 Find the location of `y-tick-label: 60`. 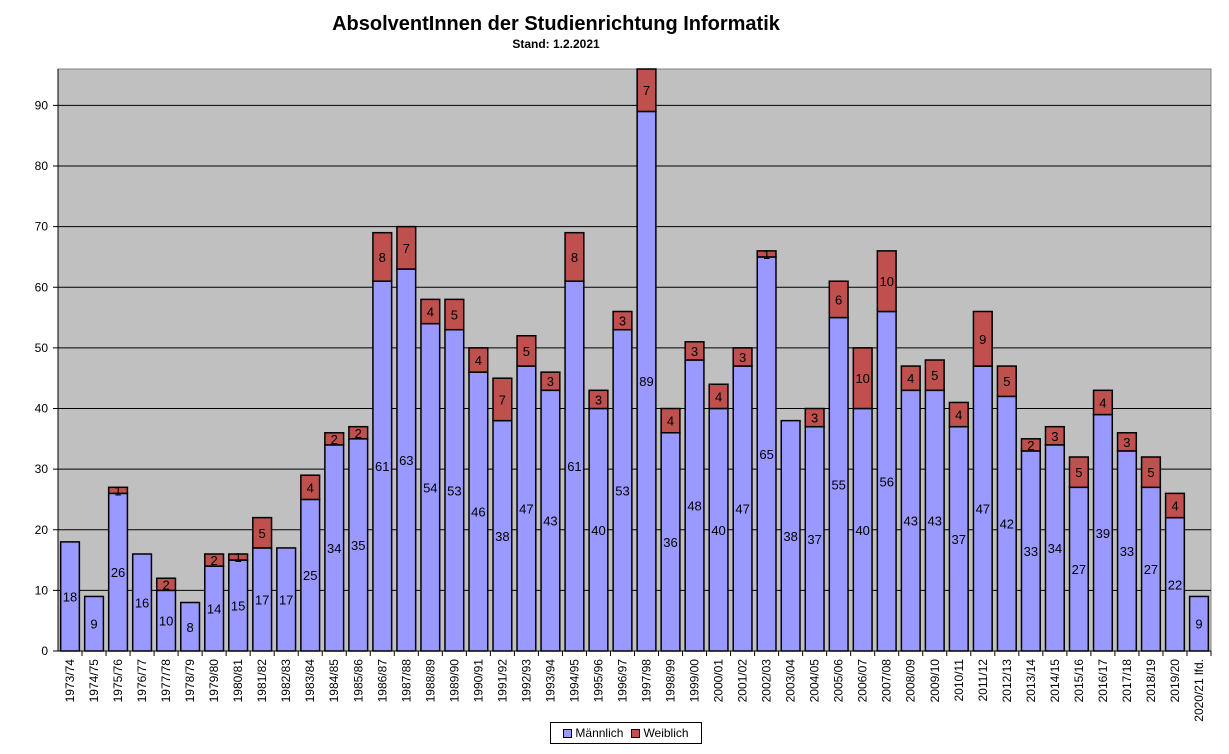

y-tick-label: 60 is located at coordinates (42, 287).